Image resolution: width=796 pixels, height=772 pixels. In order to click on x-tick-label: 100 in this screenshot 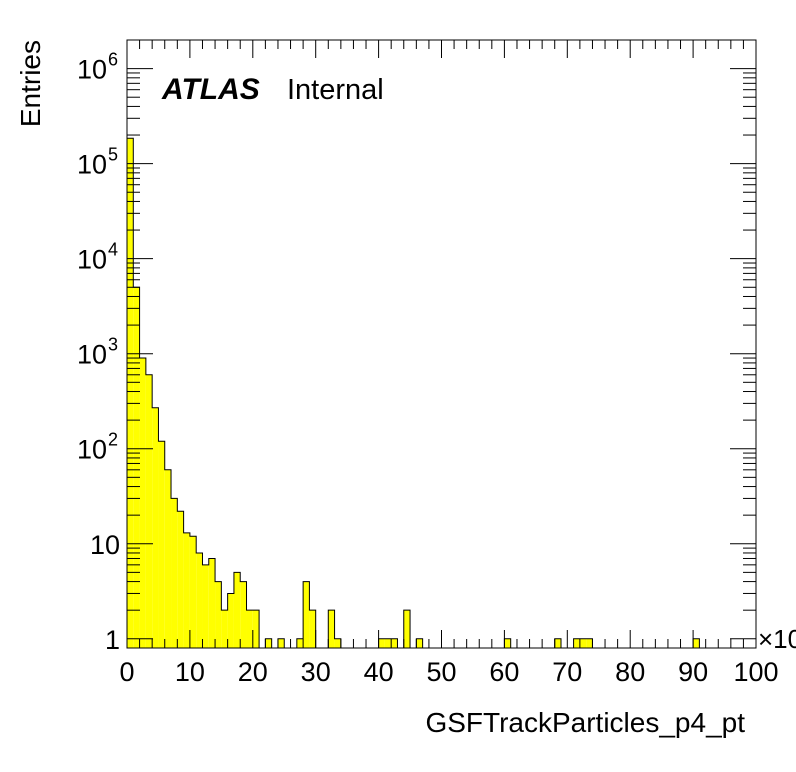, I will do `click(755, 672)`.